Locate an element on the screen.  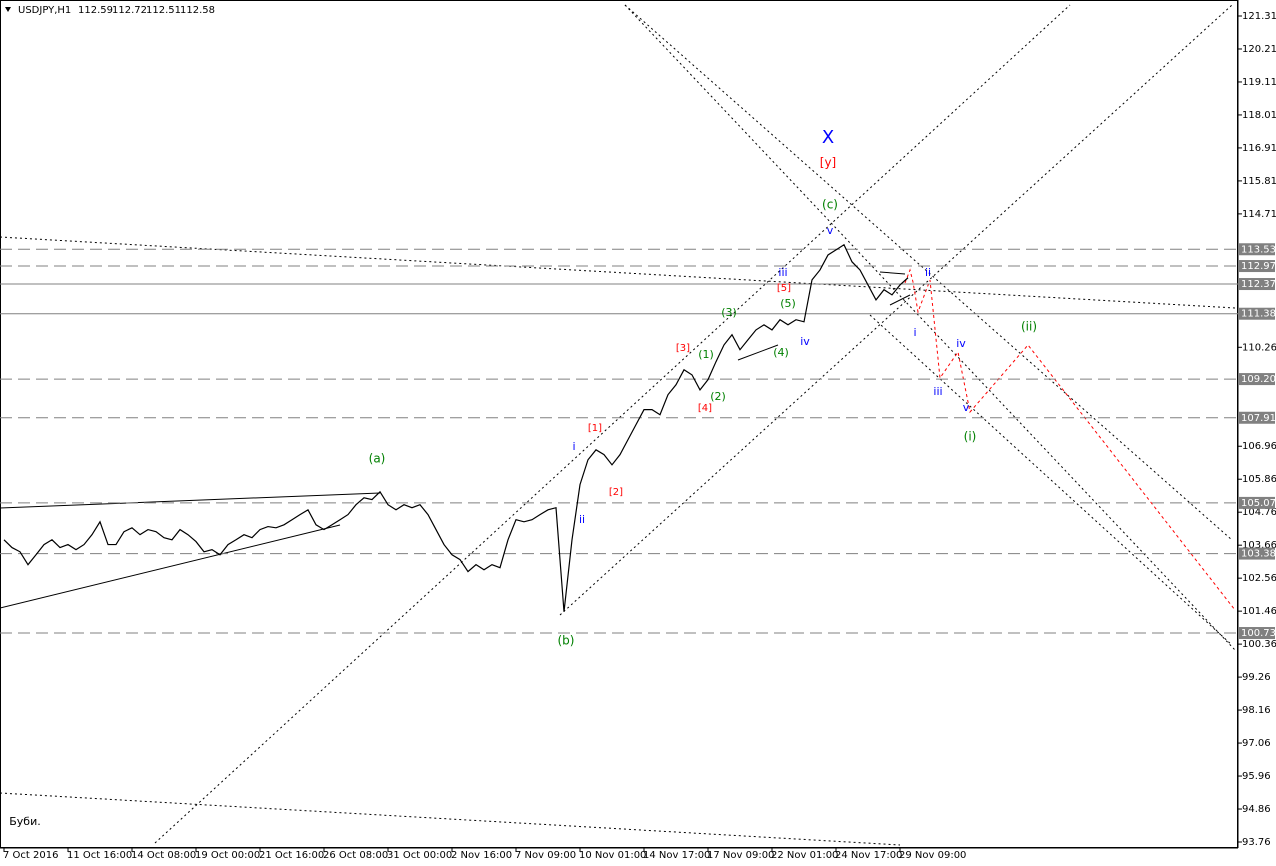
ohlc-value: 112.51 is located at coordinates (163, 10).